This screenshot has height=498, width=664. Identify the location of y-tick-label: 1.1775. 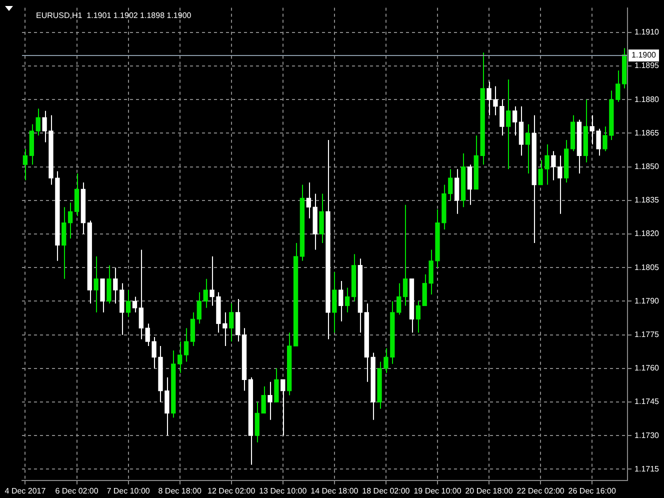
(647, 335).